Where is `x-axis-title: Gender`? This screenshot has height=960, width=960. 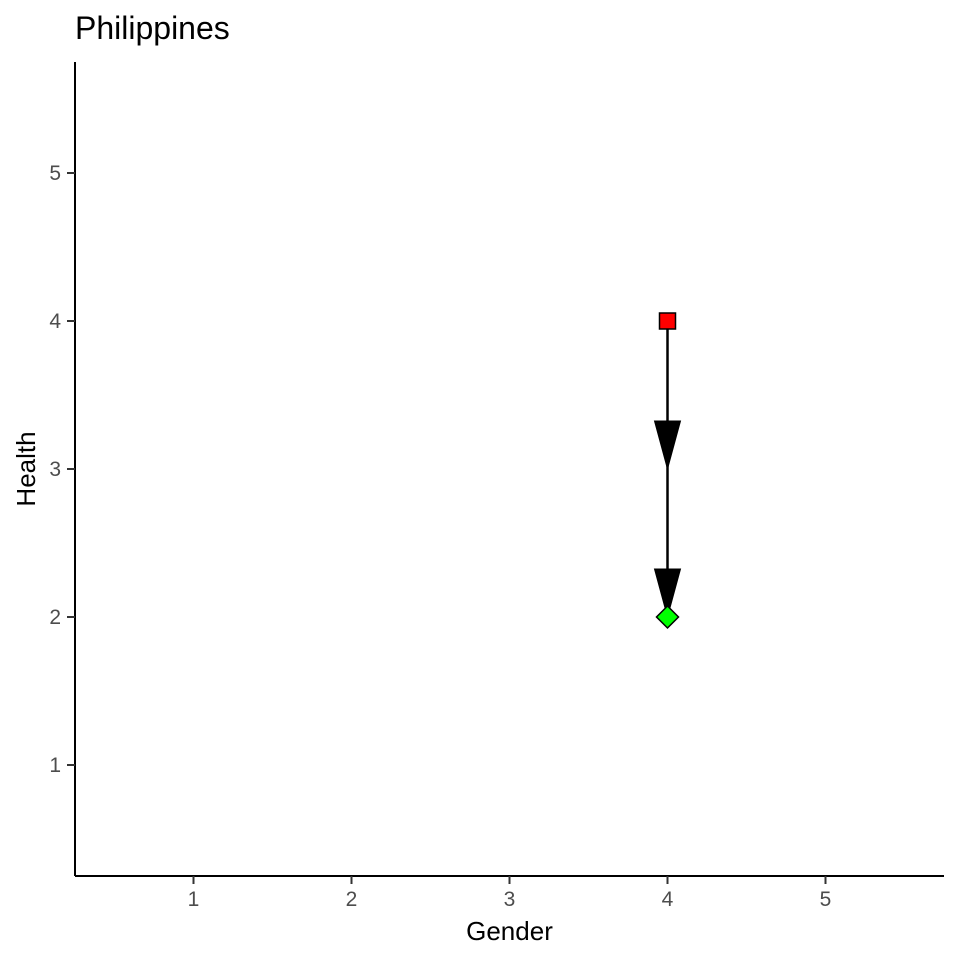
x-axis-title: Gender is located at coordinates (509, 931).